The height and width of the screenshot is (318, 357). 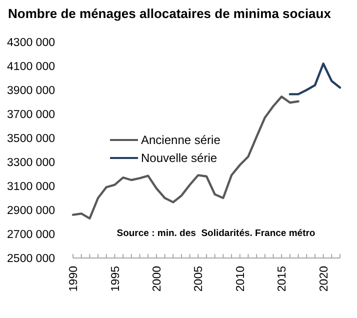 I want to click on y-tick-label: 3700 000, so click(x=31, y=115).